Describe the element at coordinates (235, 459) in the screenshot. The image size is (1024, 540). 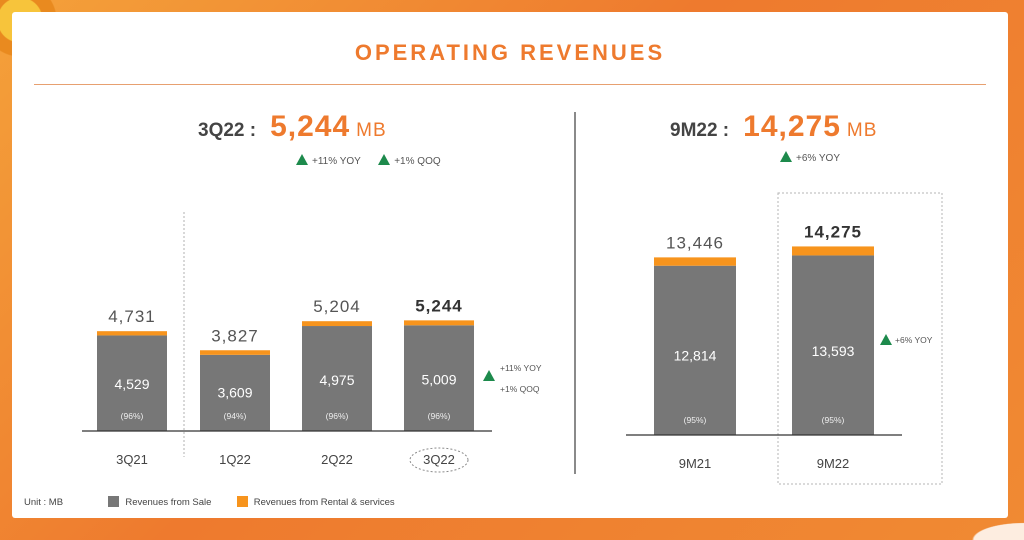
I see `category-label-1Q22: 1Q22` at that location.